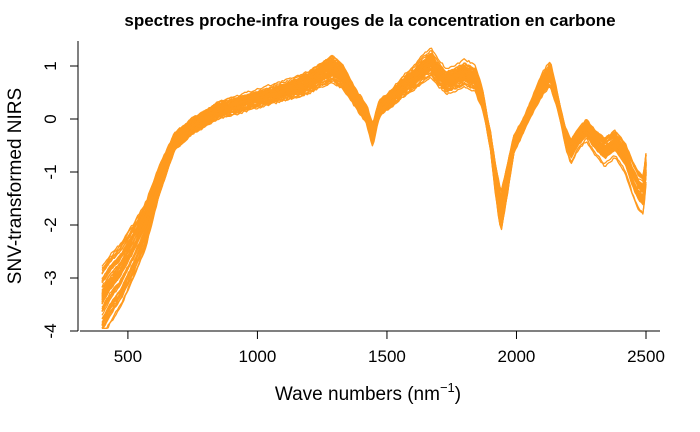 The image size is (700, 432). I want to click on x-axis-label-main: Wave numbers (nm, so click(357, 394).